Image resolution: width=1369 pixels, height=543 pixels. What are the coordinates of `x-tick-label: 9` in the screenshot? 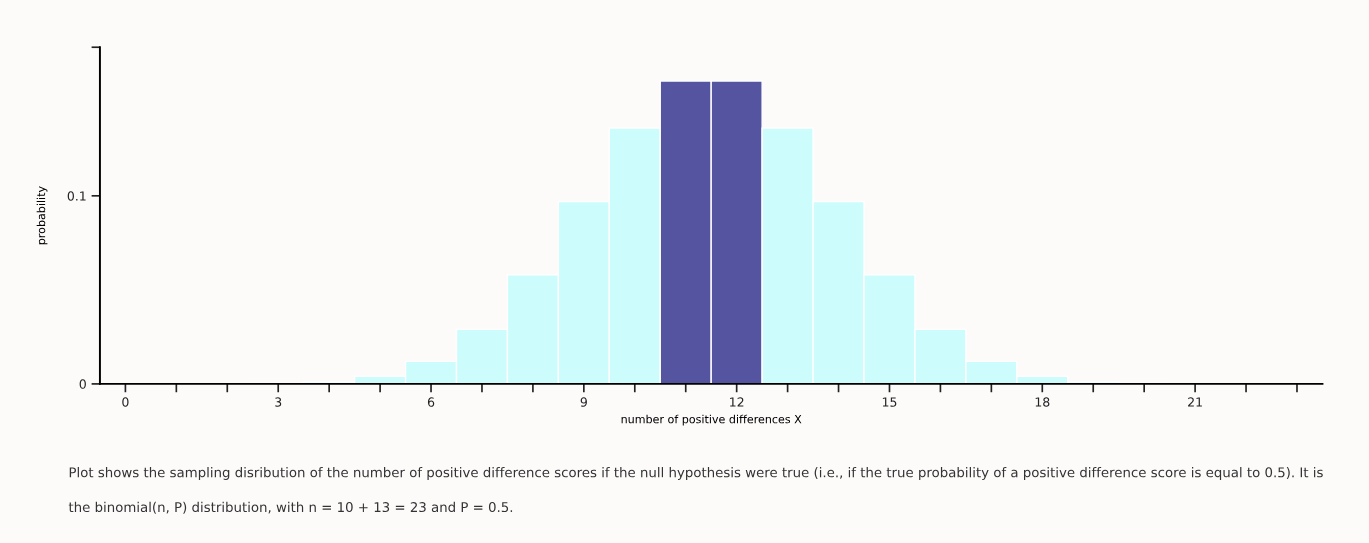 It's located at (583, 402).